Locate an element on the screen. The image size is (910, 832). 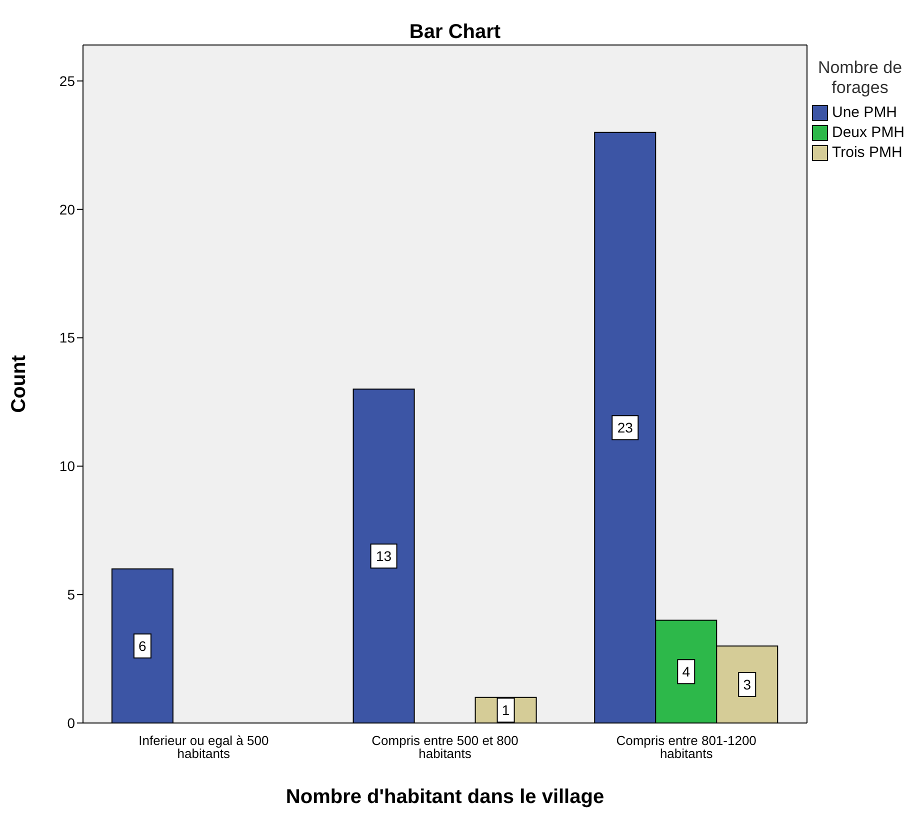
data-label: 1 is located at coordinates (506, 710).